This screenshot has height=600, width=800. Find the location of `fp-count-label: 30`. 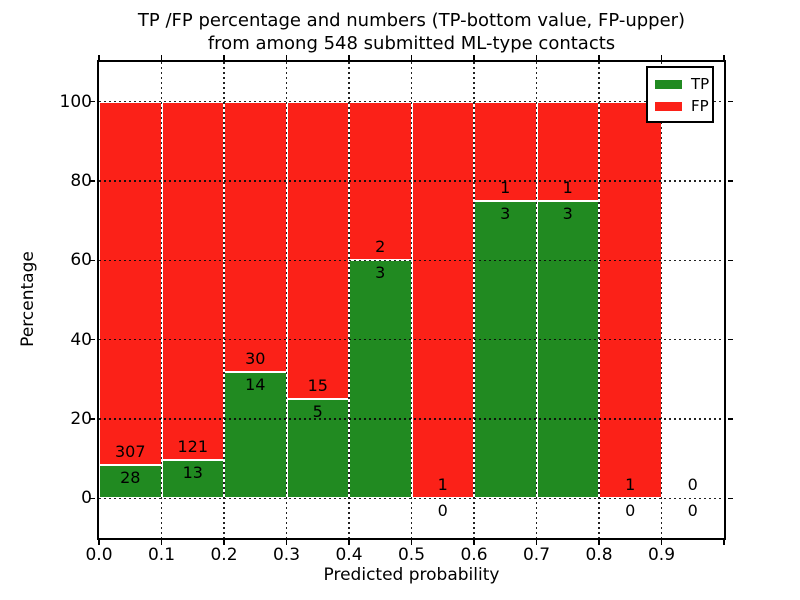

fp-count-label: 30 is located at coordinates (255, 359).